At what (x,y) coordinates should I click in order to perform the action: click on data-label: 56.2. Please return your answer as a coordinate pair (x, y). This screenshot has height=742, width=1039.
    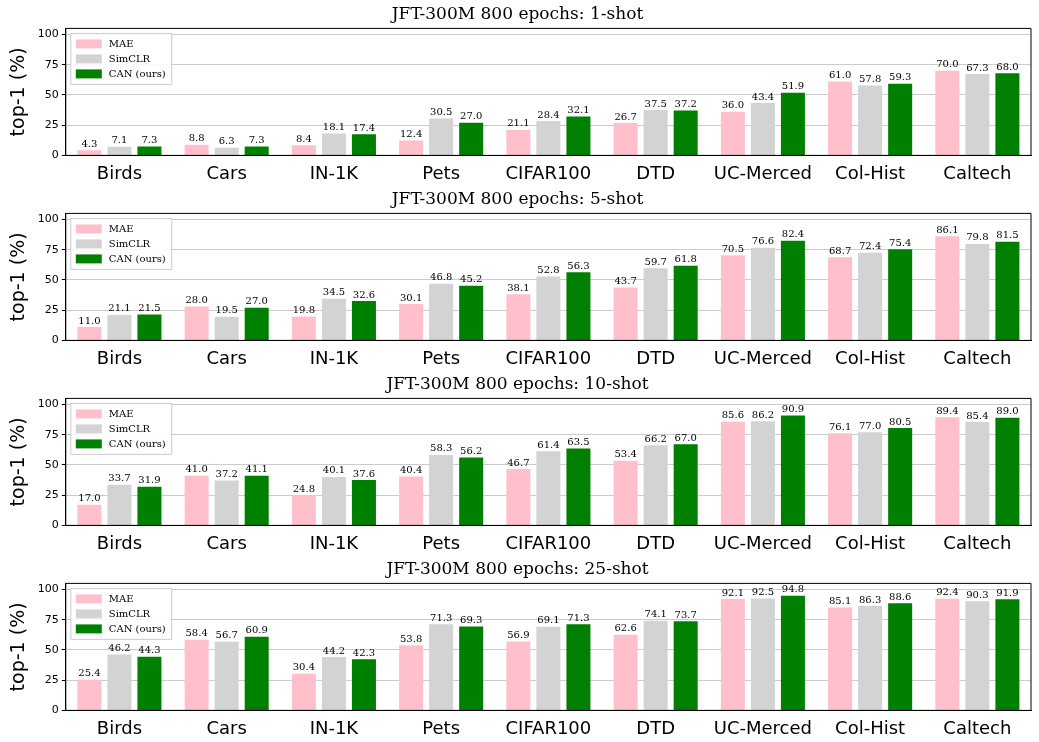
    Looking at the image, I should click on (471, 451).